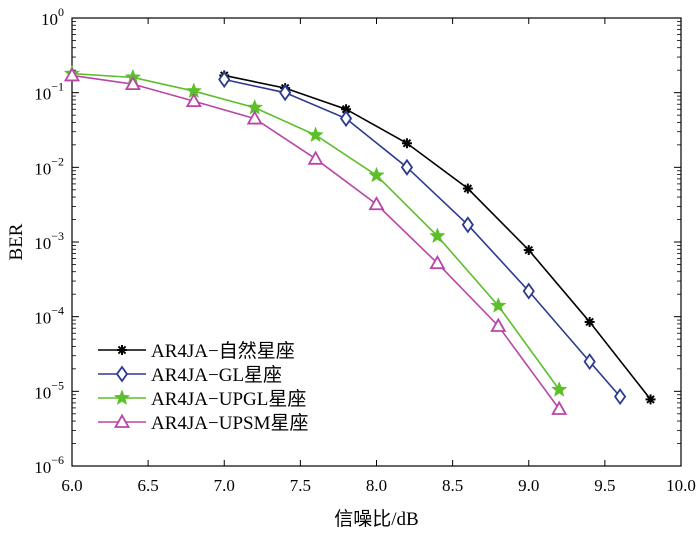  What do you see at coordinates (49, 316) in the screenshot?
I see `y-tick-label: 10⁻⁴` at bounding box center [49, 316].